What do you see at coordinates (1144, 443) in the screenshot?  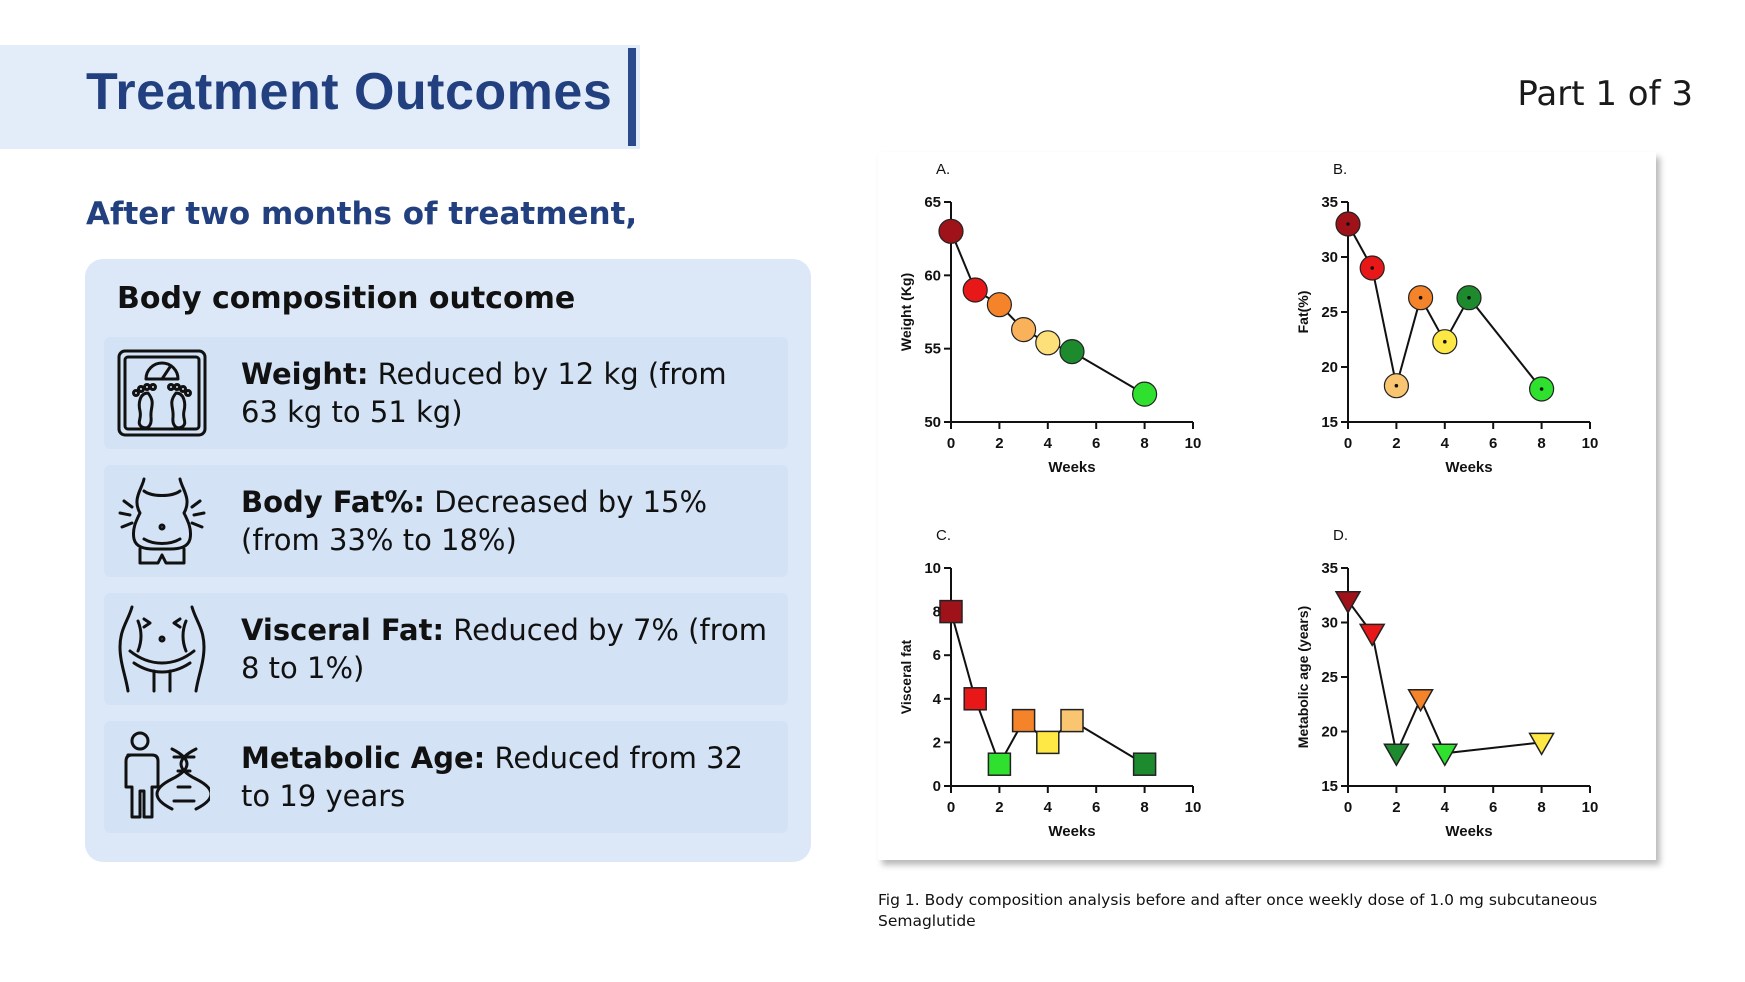 I see `panel-1-x-tick-label: 8` at bounding box center [1144, 443].